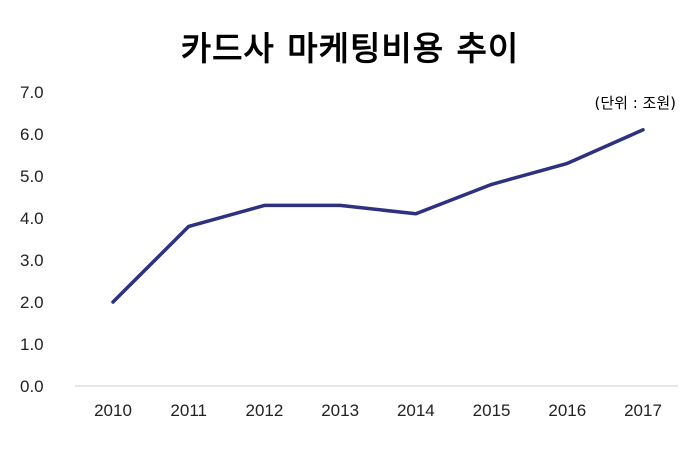 This screenshot has width=700, height=450. I want to click on x-tick-label: 2013, so click(340, 410).